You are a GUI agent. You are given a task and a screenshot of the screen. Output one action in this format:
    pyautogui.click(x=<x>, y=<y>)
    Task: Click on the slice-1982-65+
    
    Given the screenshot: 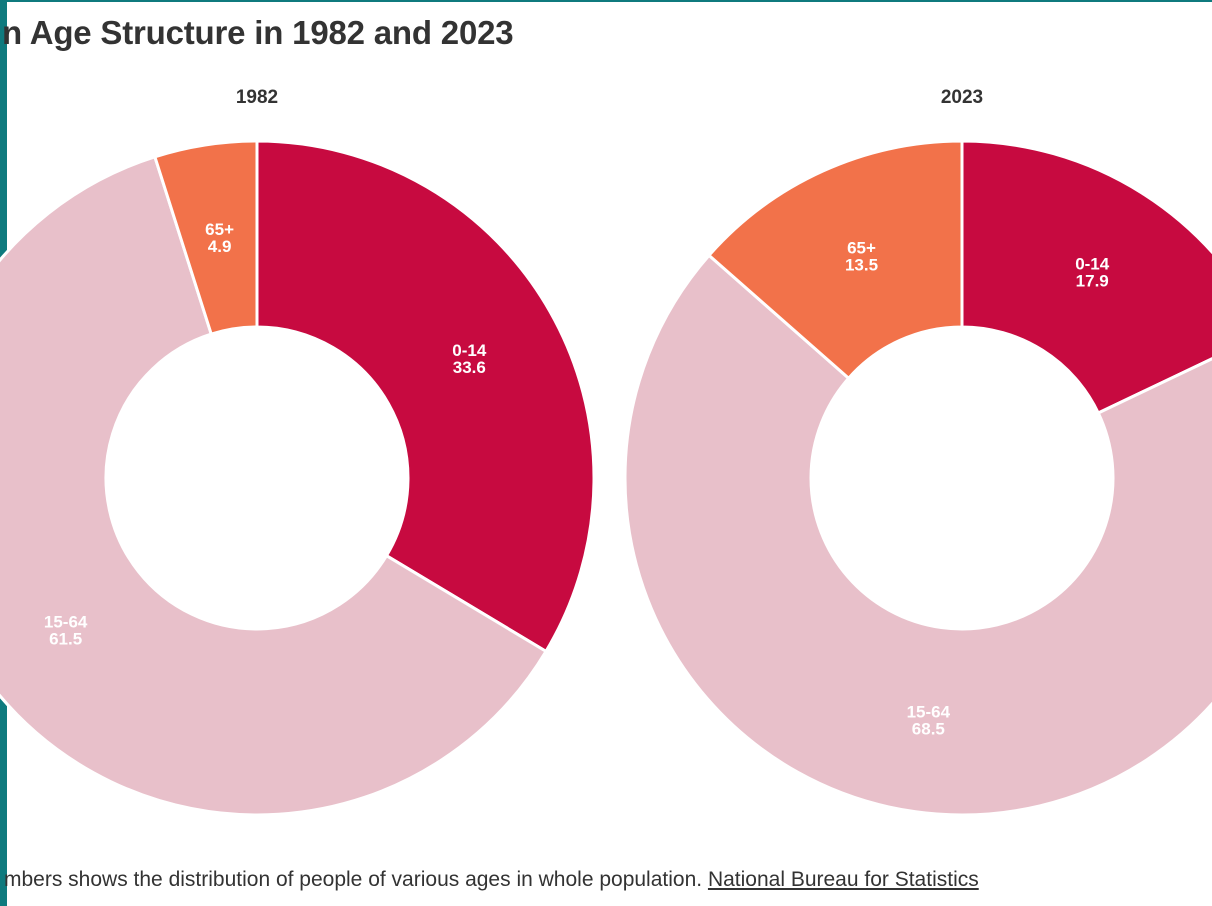 What is the action you would take?
    pyautogui.click(x=205, y=237)
    